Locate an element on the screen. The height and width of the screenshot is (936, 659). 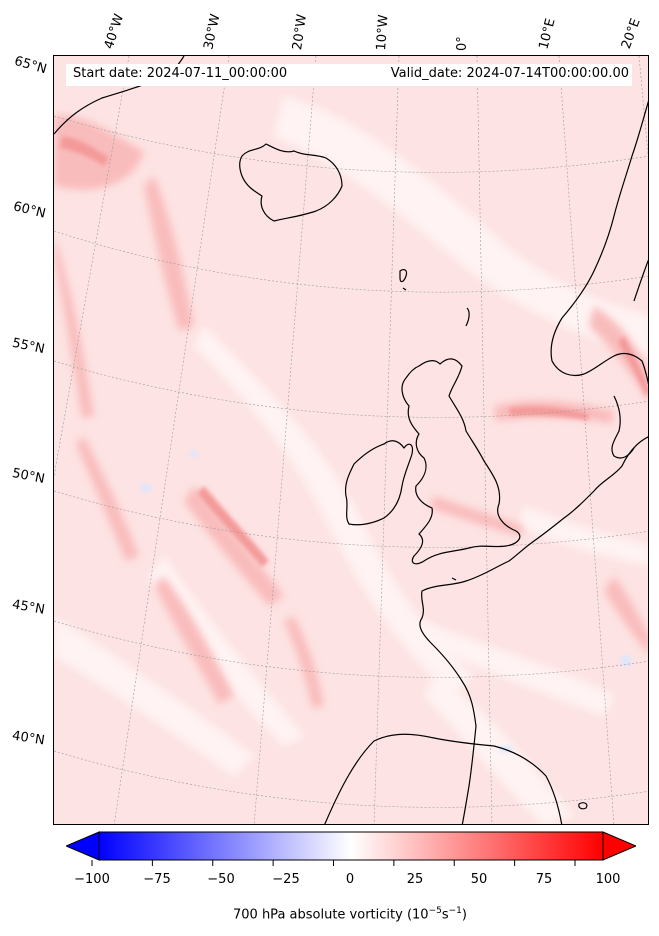
lat-label-40n: 40°N is located at coordinates (28, 738).